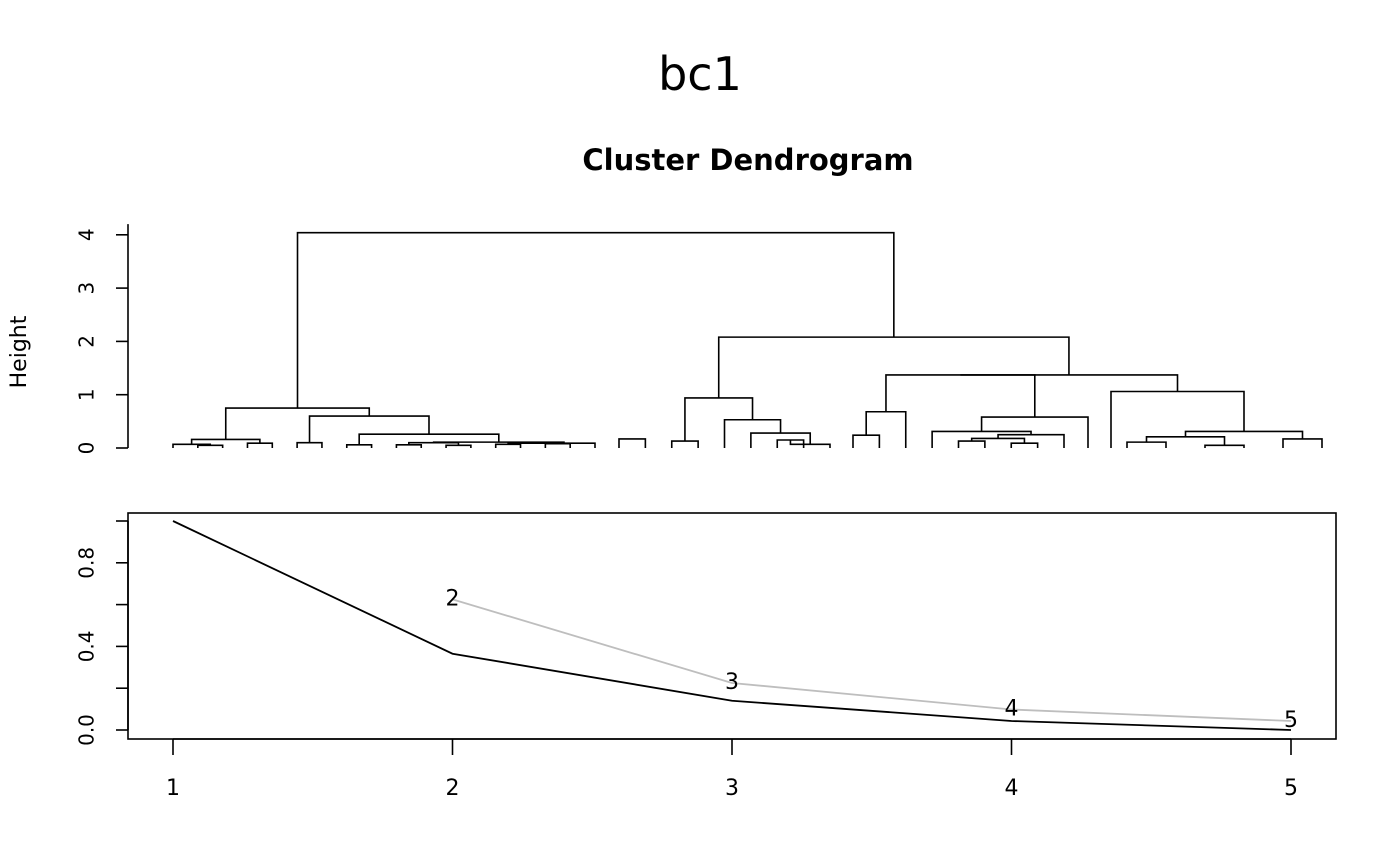 This screenshot has width=1400, height=866. What do you see at coordinates (102, 339) in the screenshot?
I see `dendrogram-y-axis: 0 1 2 3 4` at bounding box center [102, 339].